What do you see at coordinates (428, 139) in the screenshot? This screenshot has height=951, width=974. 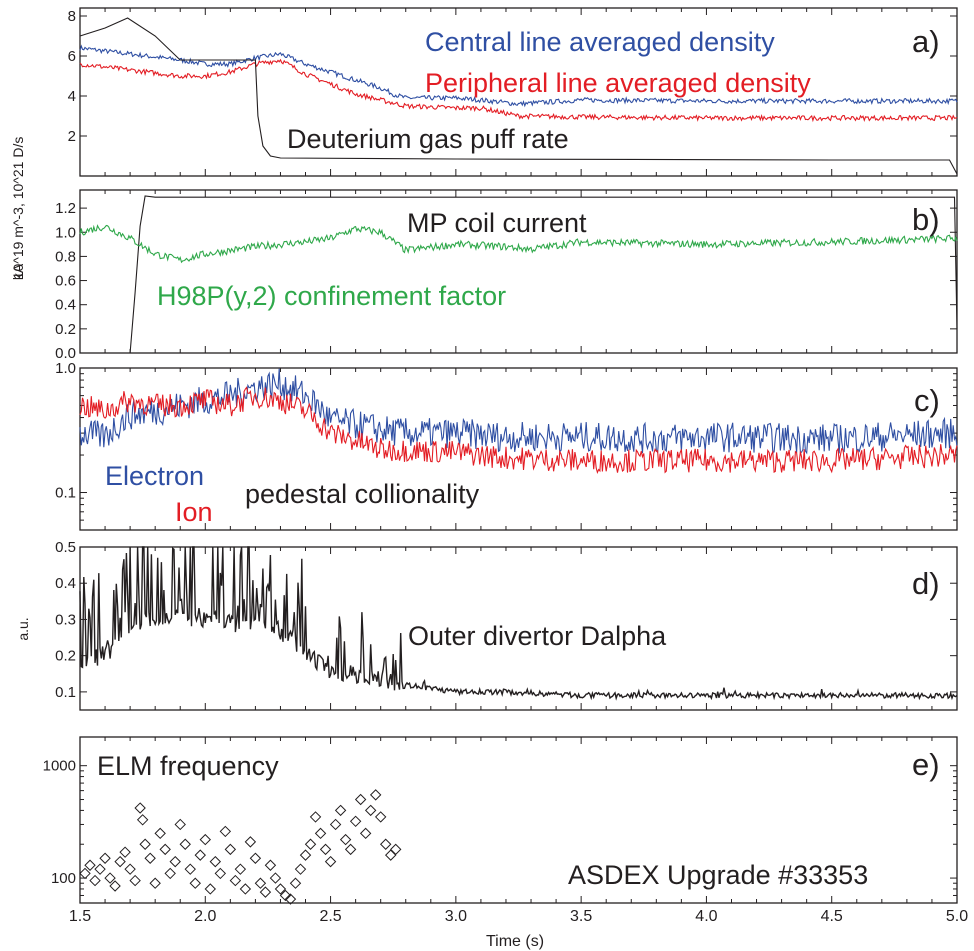 I see `annotation-gas-puff: Deuterium gas puff rate` at bounding box center [428, 139].